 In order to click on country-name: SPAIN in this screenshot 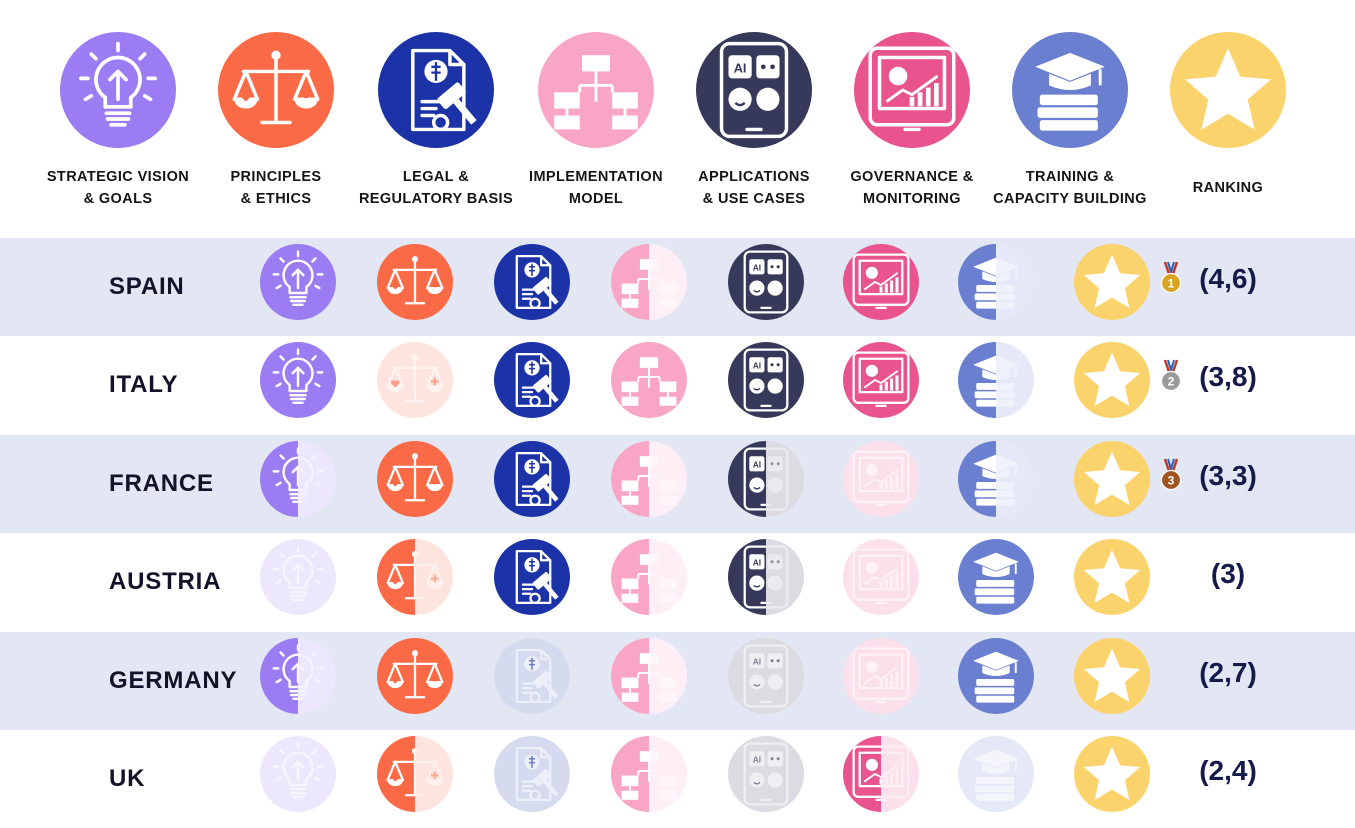, I will do `click(147, 286)`.